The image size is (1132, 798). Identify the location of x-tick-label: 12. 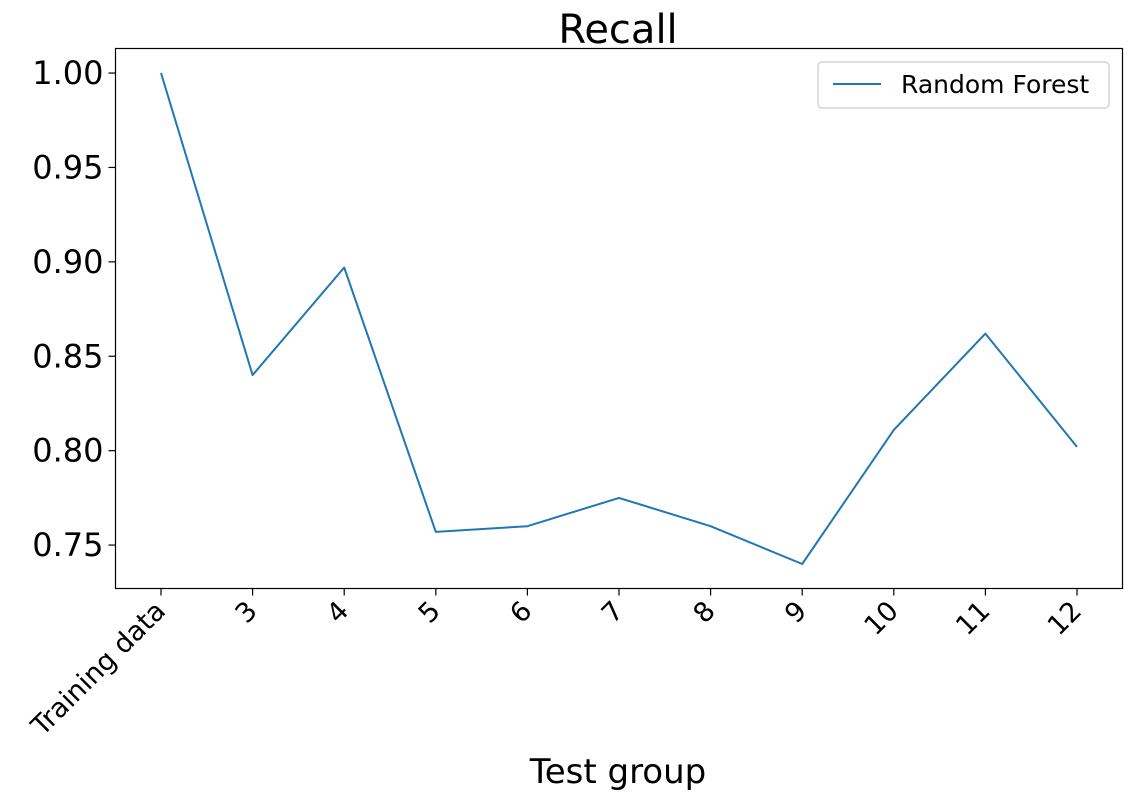
(1065, 619).